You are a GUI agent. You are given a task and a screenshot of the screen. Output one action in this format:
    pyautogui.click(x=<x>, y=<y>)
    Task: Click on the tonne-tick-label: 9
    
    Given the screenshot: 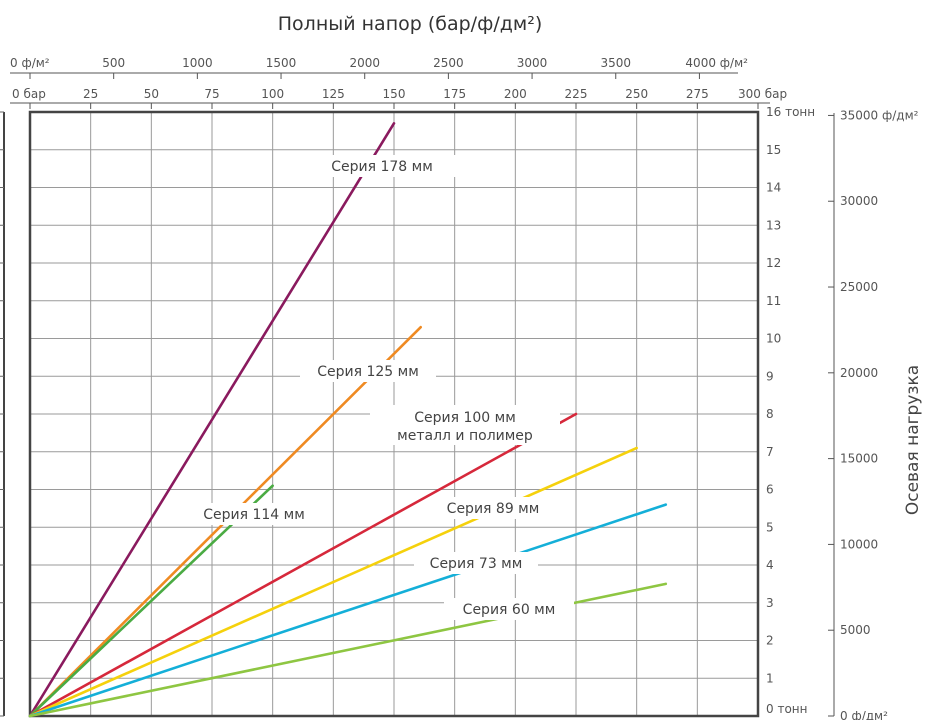 What is the action you would take?
    pyautogui.click(x=770, y=376)
    